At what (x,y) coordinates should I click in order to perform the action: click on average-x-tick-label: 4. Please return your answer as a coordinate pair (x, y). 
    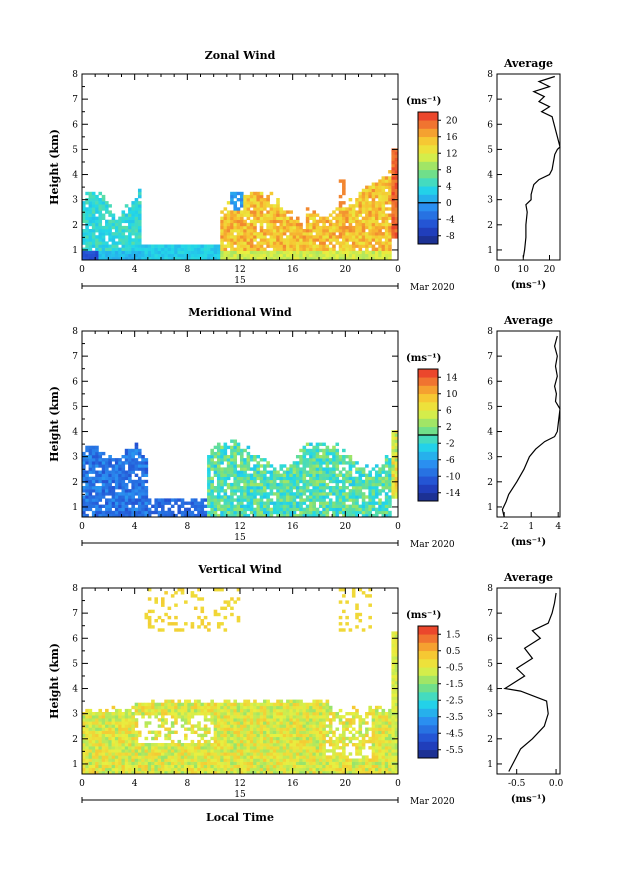
    Looking at the image, I should click on (558, 527).